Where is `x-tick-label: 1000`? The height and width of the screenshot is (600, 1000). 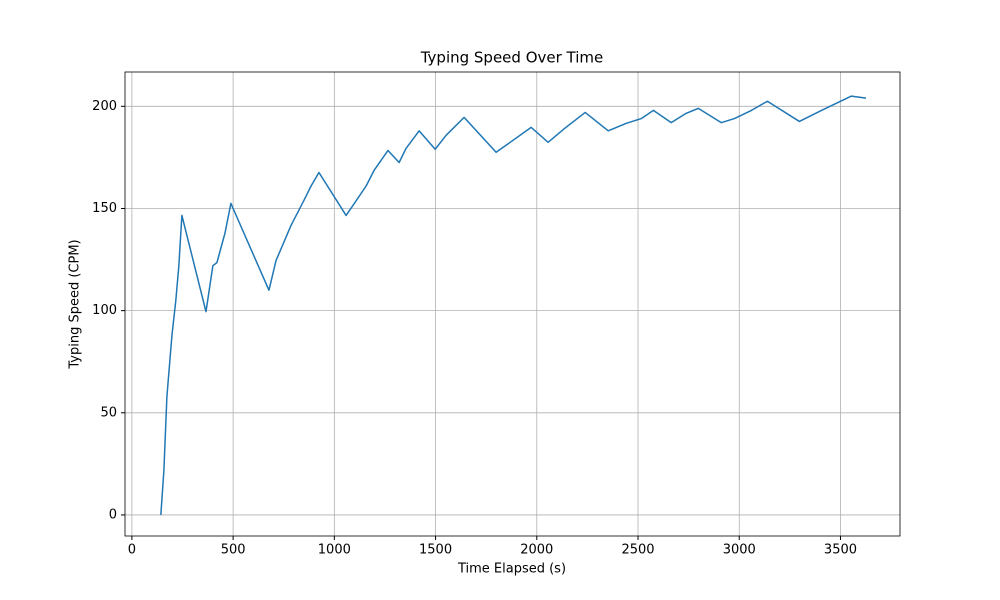
x-tick-label: 1000 is located at coordinates (334, 550).